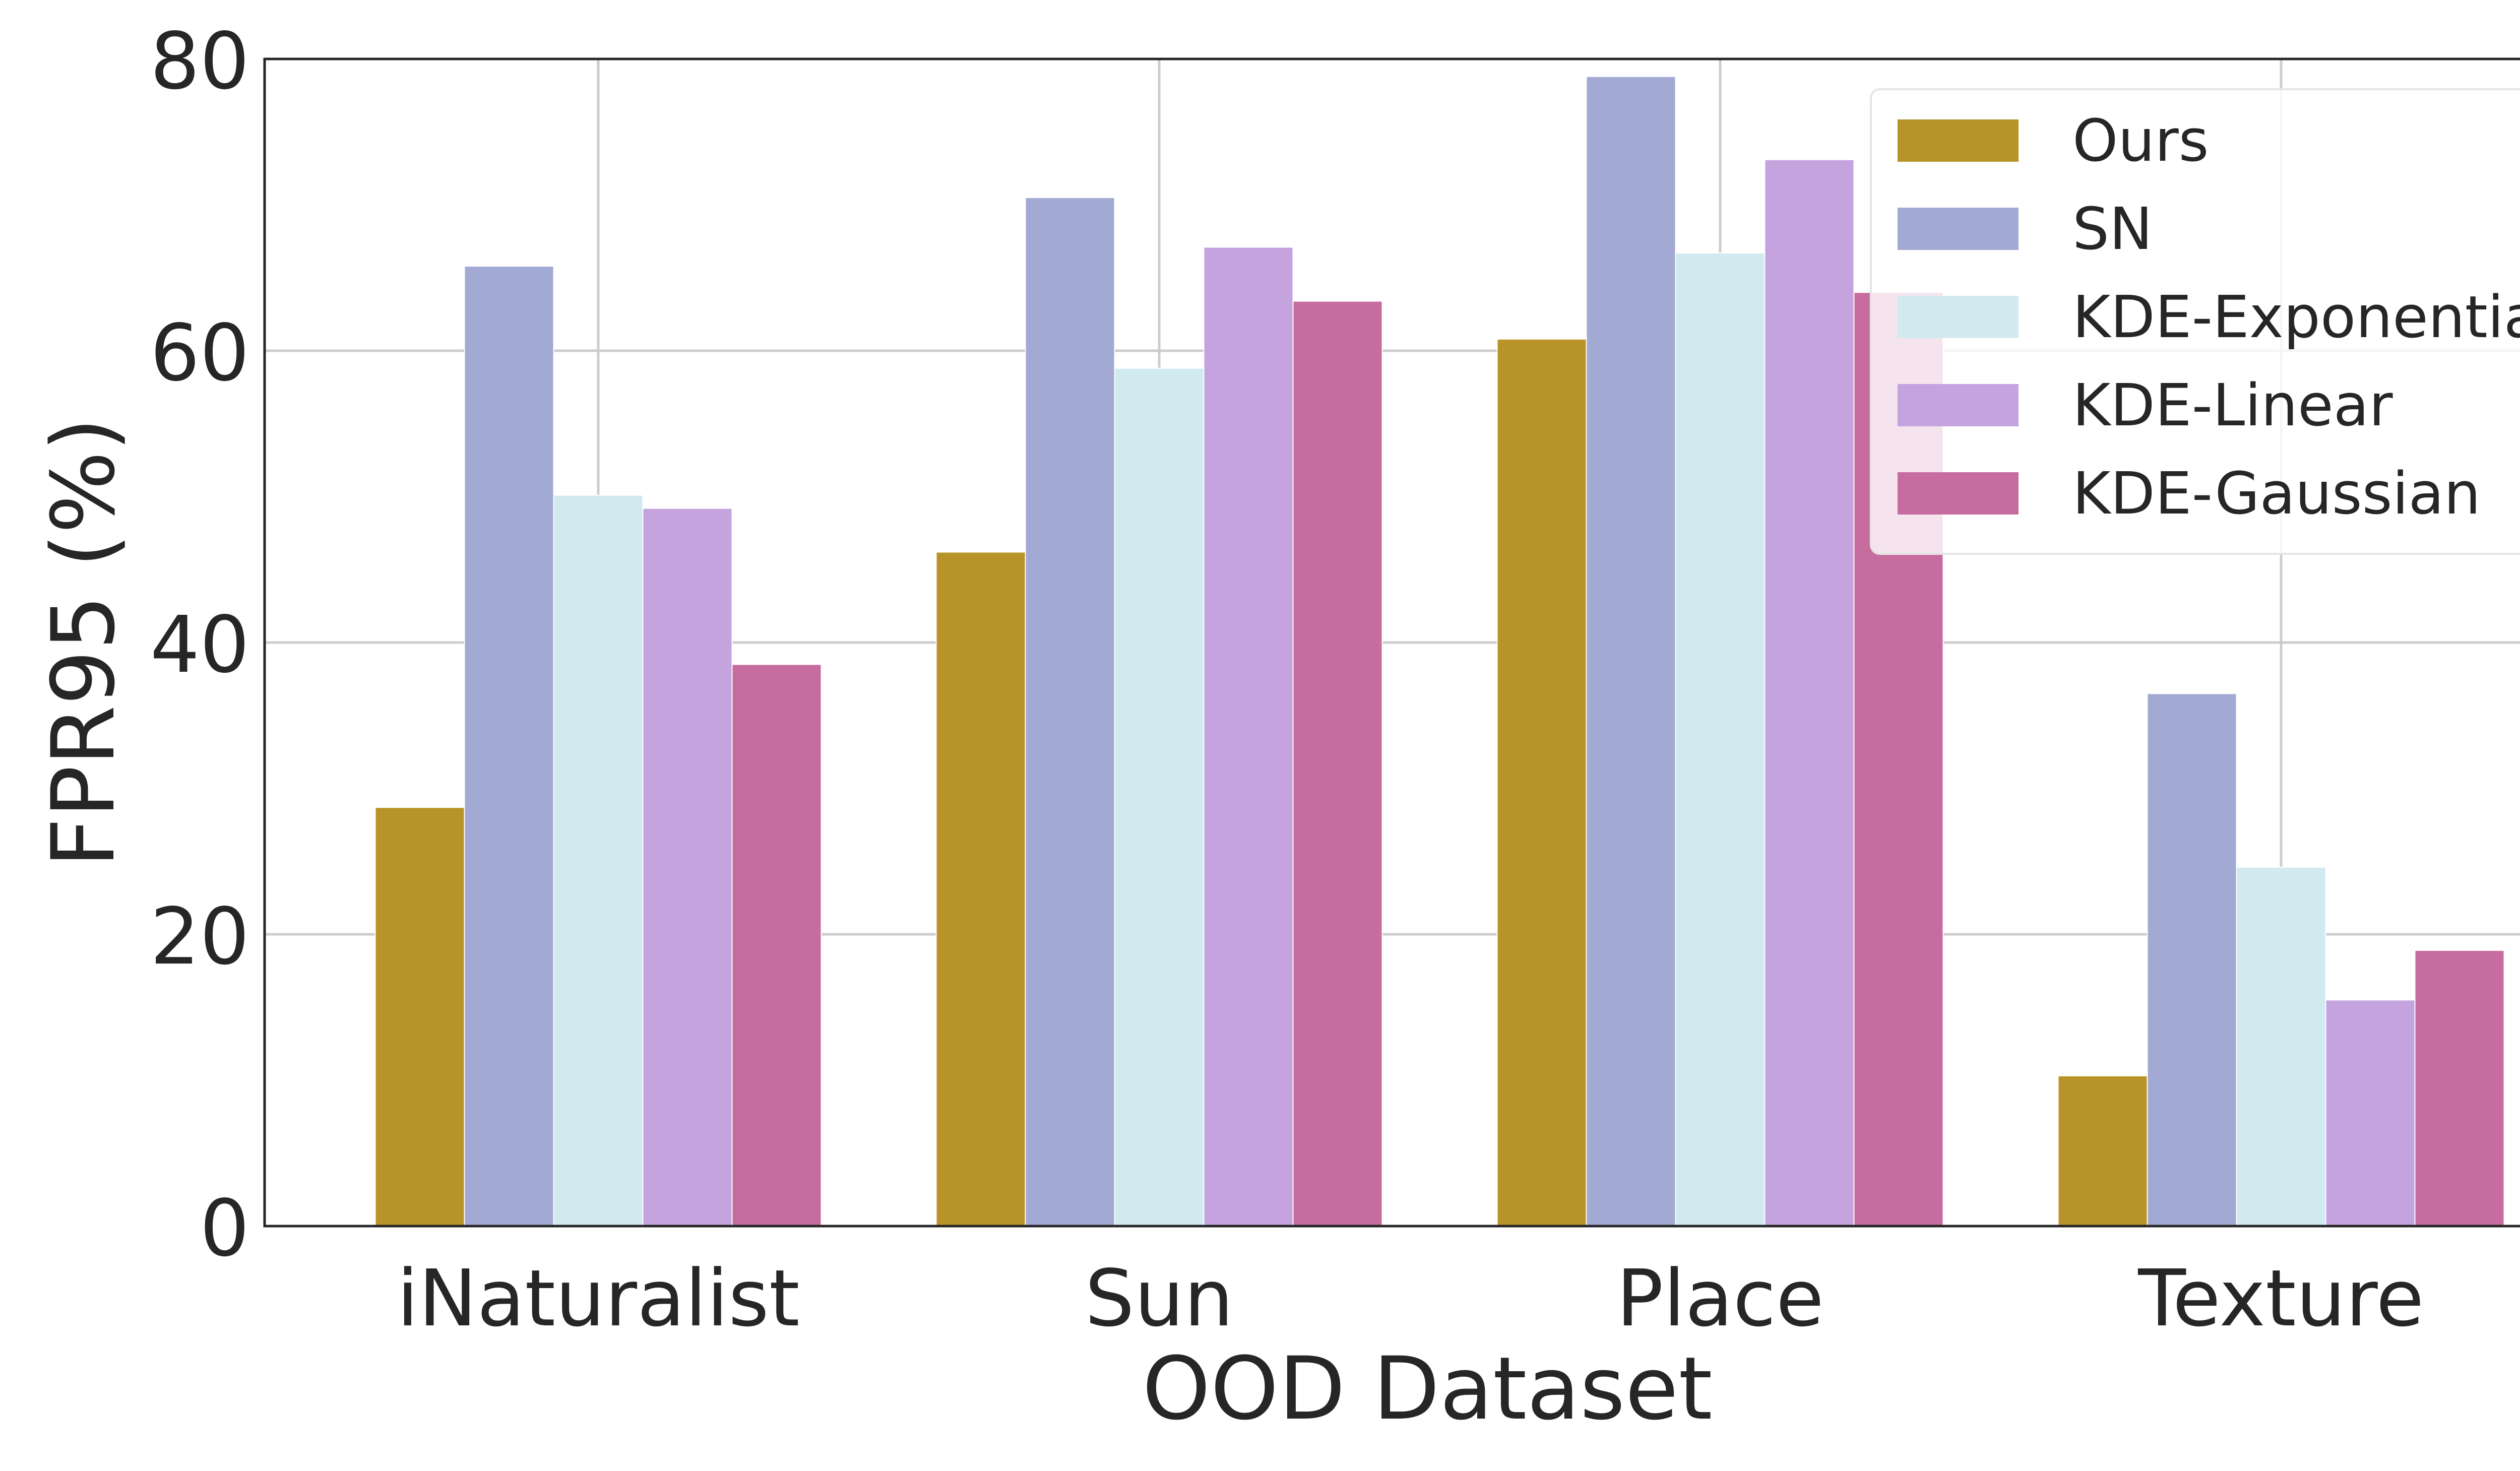 The height and width of the screenshot is (1471, 2520). I want to click on x-tick-label: Texture, so click(2280, 1298).